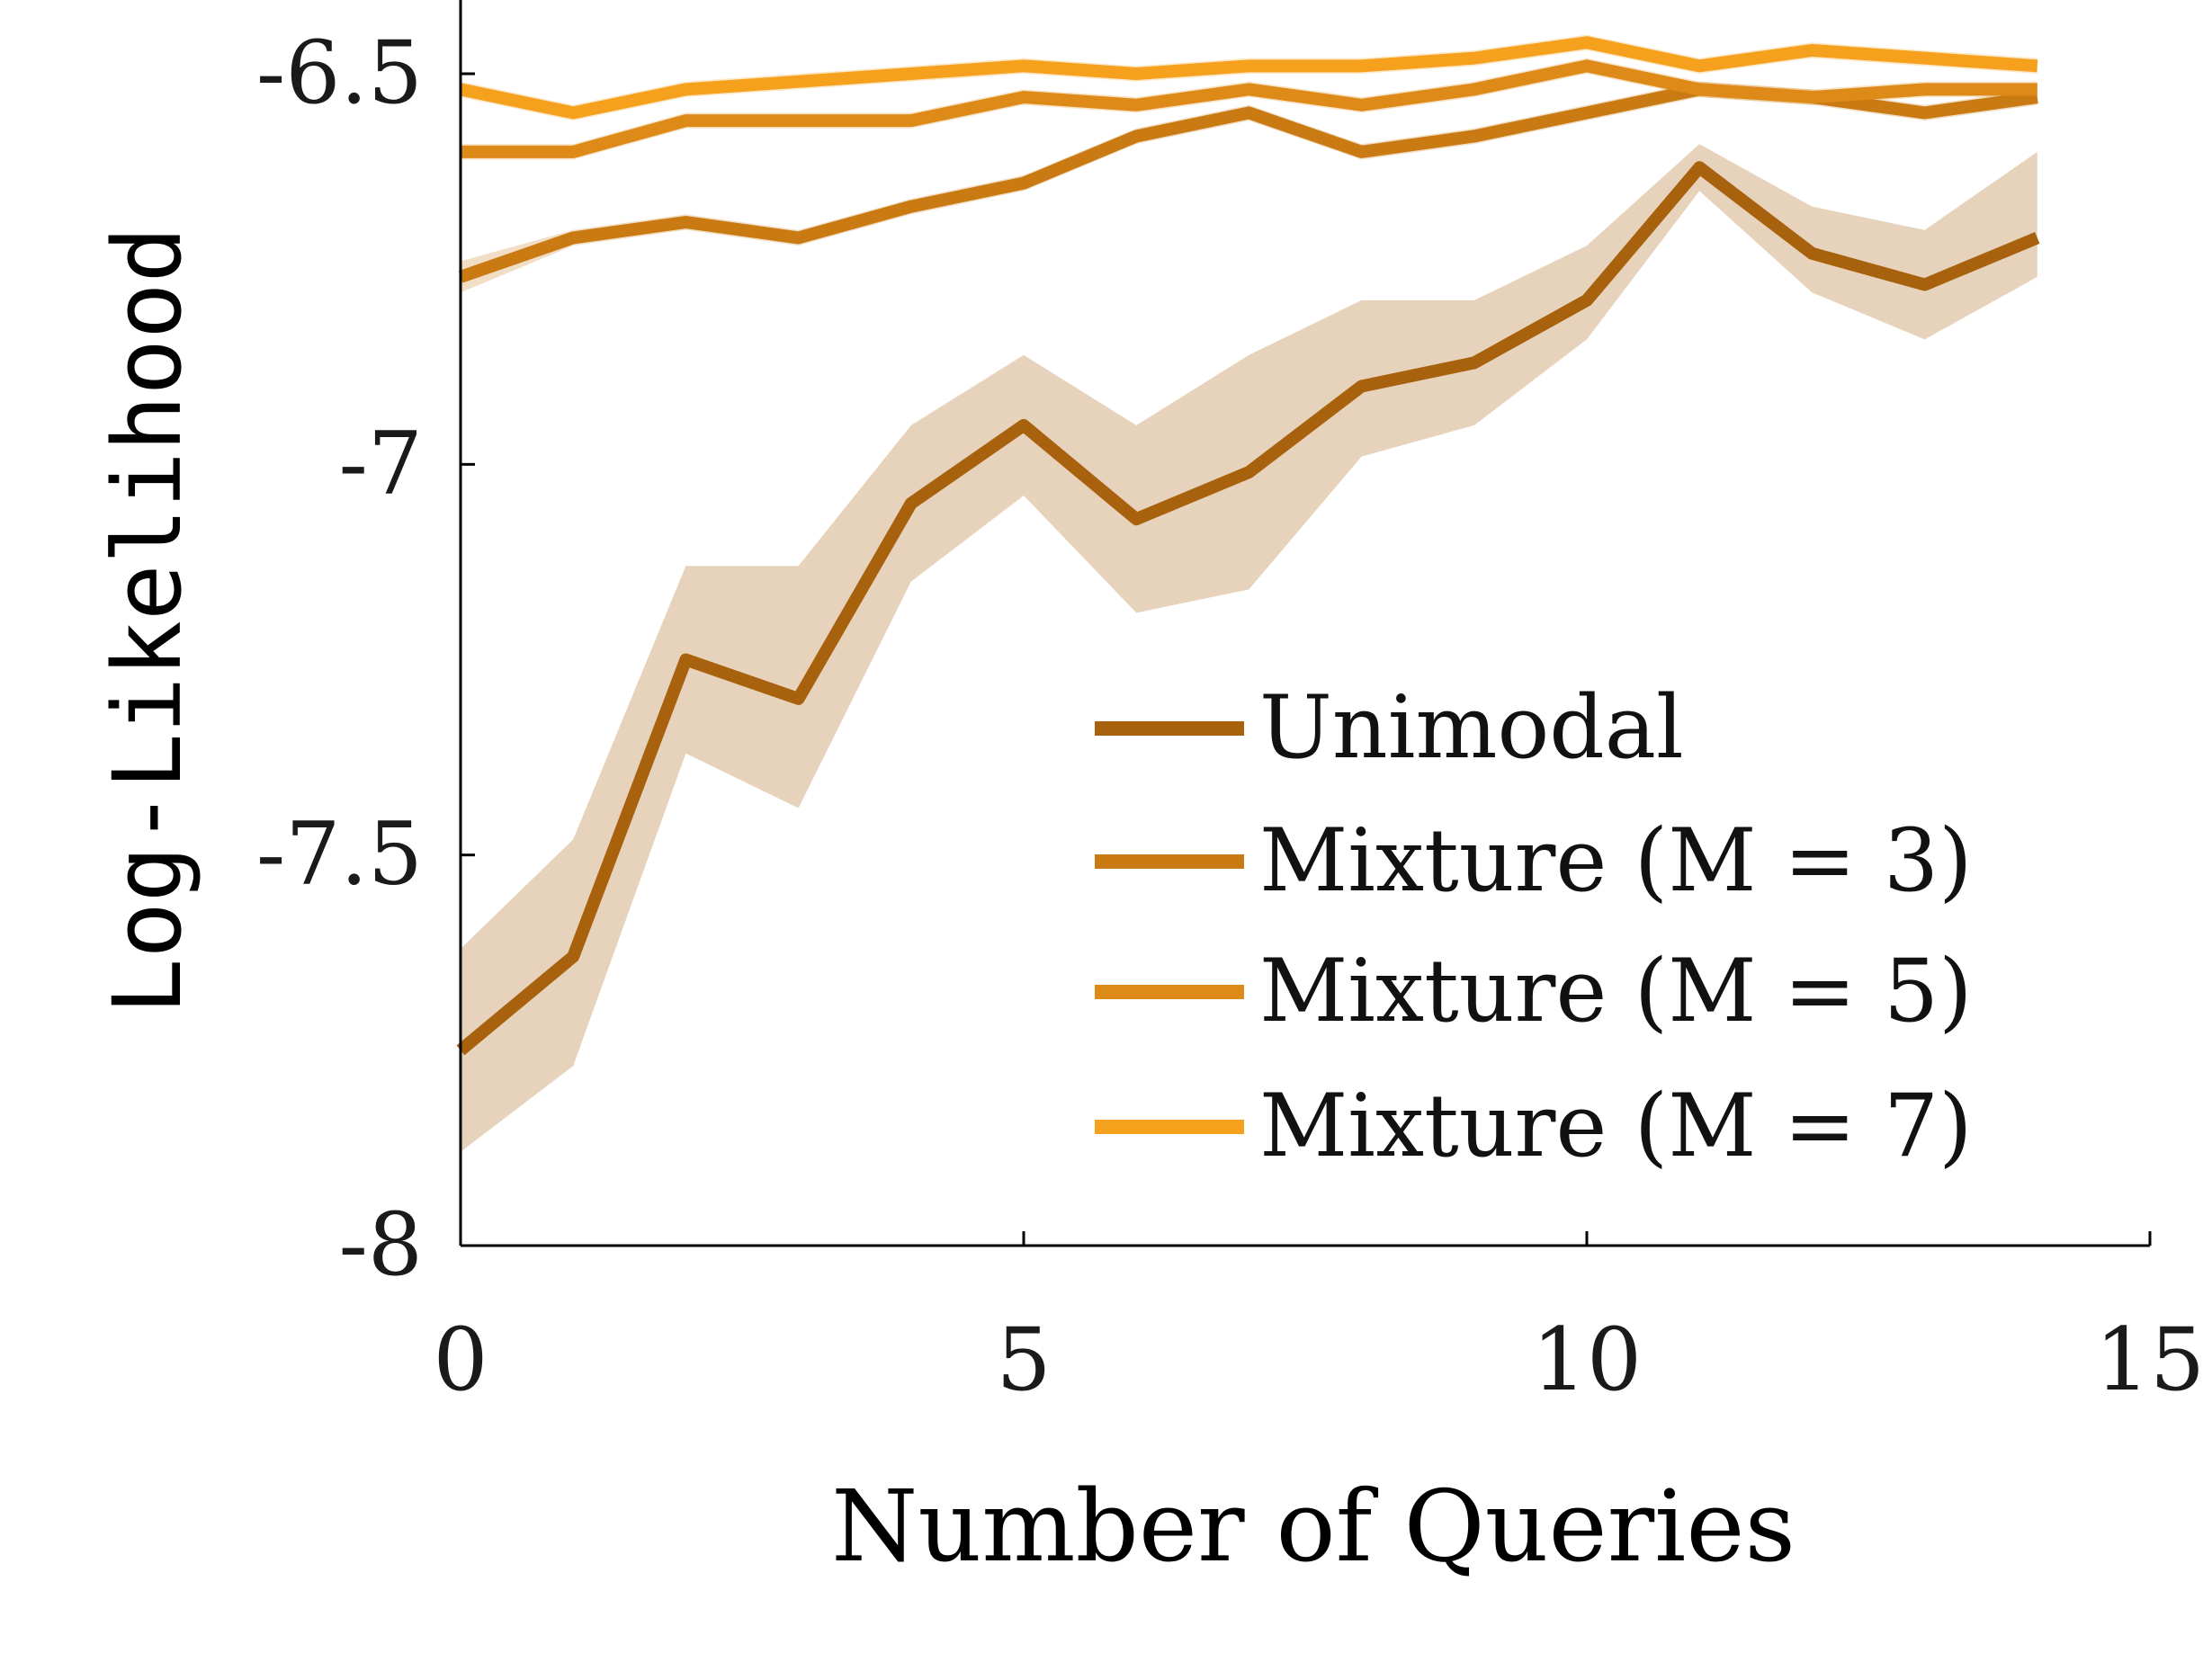  Describe the element at coordinates (1313, 1526) in the screenshot. I see `x-axis-title: Number of Queries` at that location.